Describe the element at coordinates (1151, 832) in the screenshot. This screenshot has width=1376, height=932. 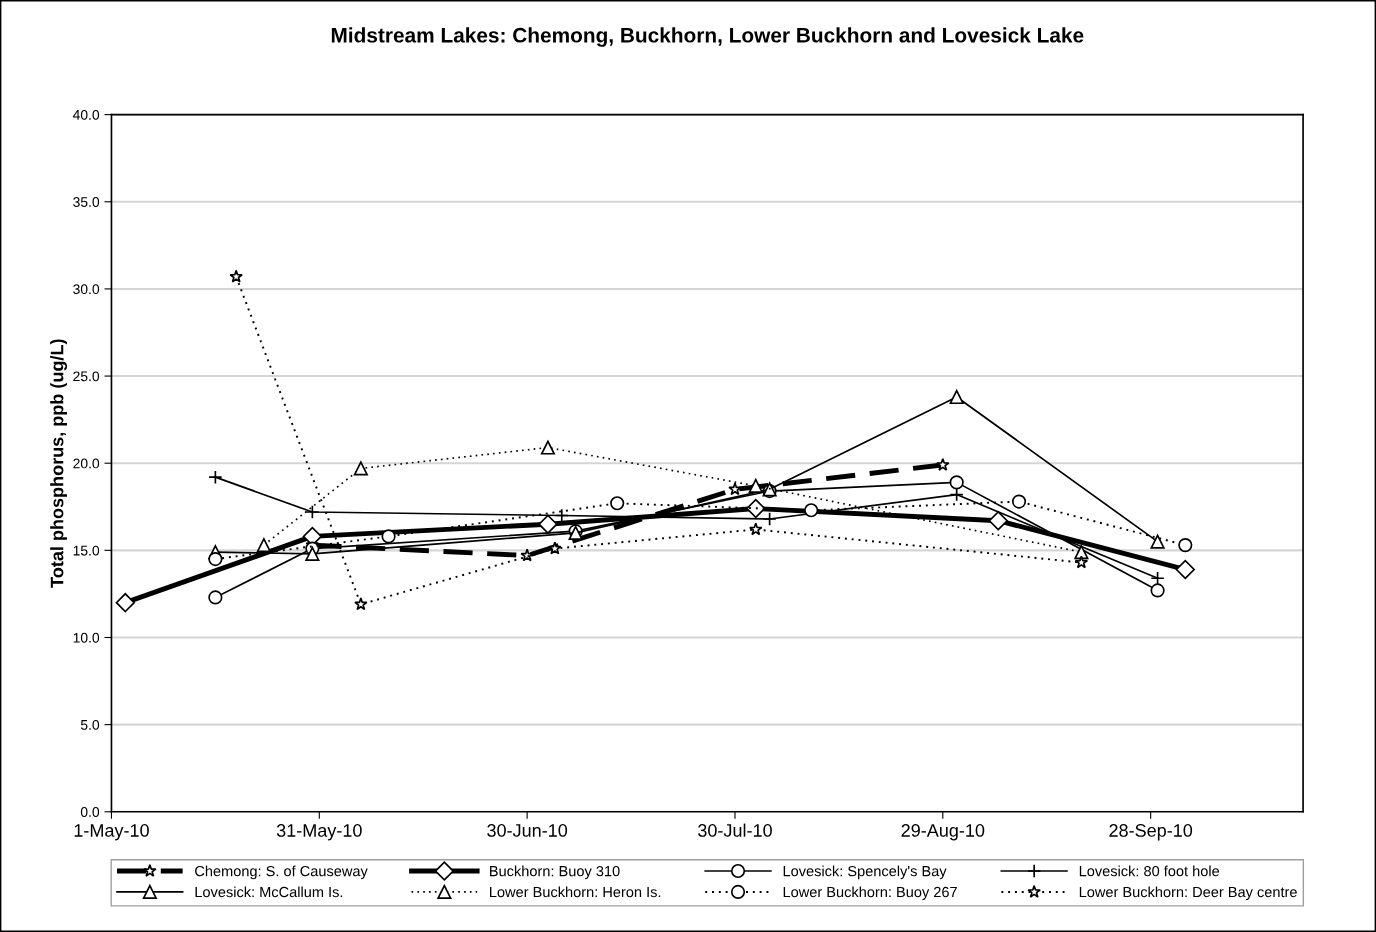
I see `x-tick-label: 28-Sep-10` at that location.